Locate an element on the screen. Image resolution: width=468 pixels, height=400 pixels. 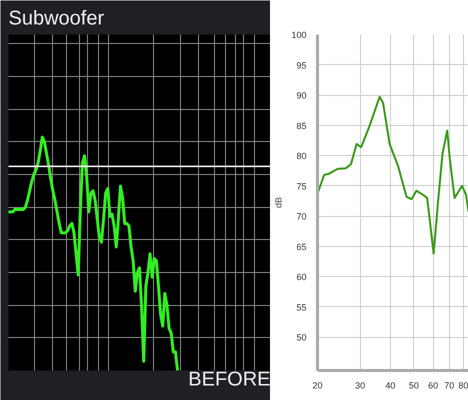
x-tick-label: 80 is located at coordinates (463, 385).